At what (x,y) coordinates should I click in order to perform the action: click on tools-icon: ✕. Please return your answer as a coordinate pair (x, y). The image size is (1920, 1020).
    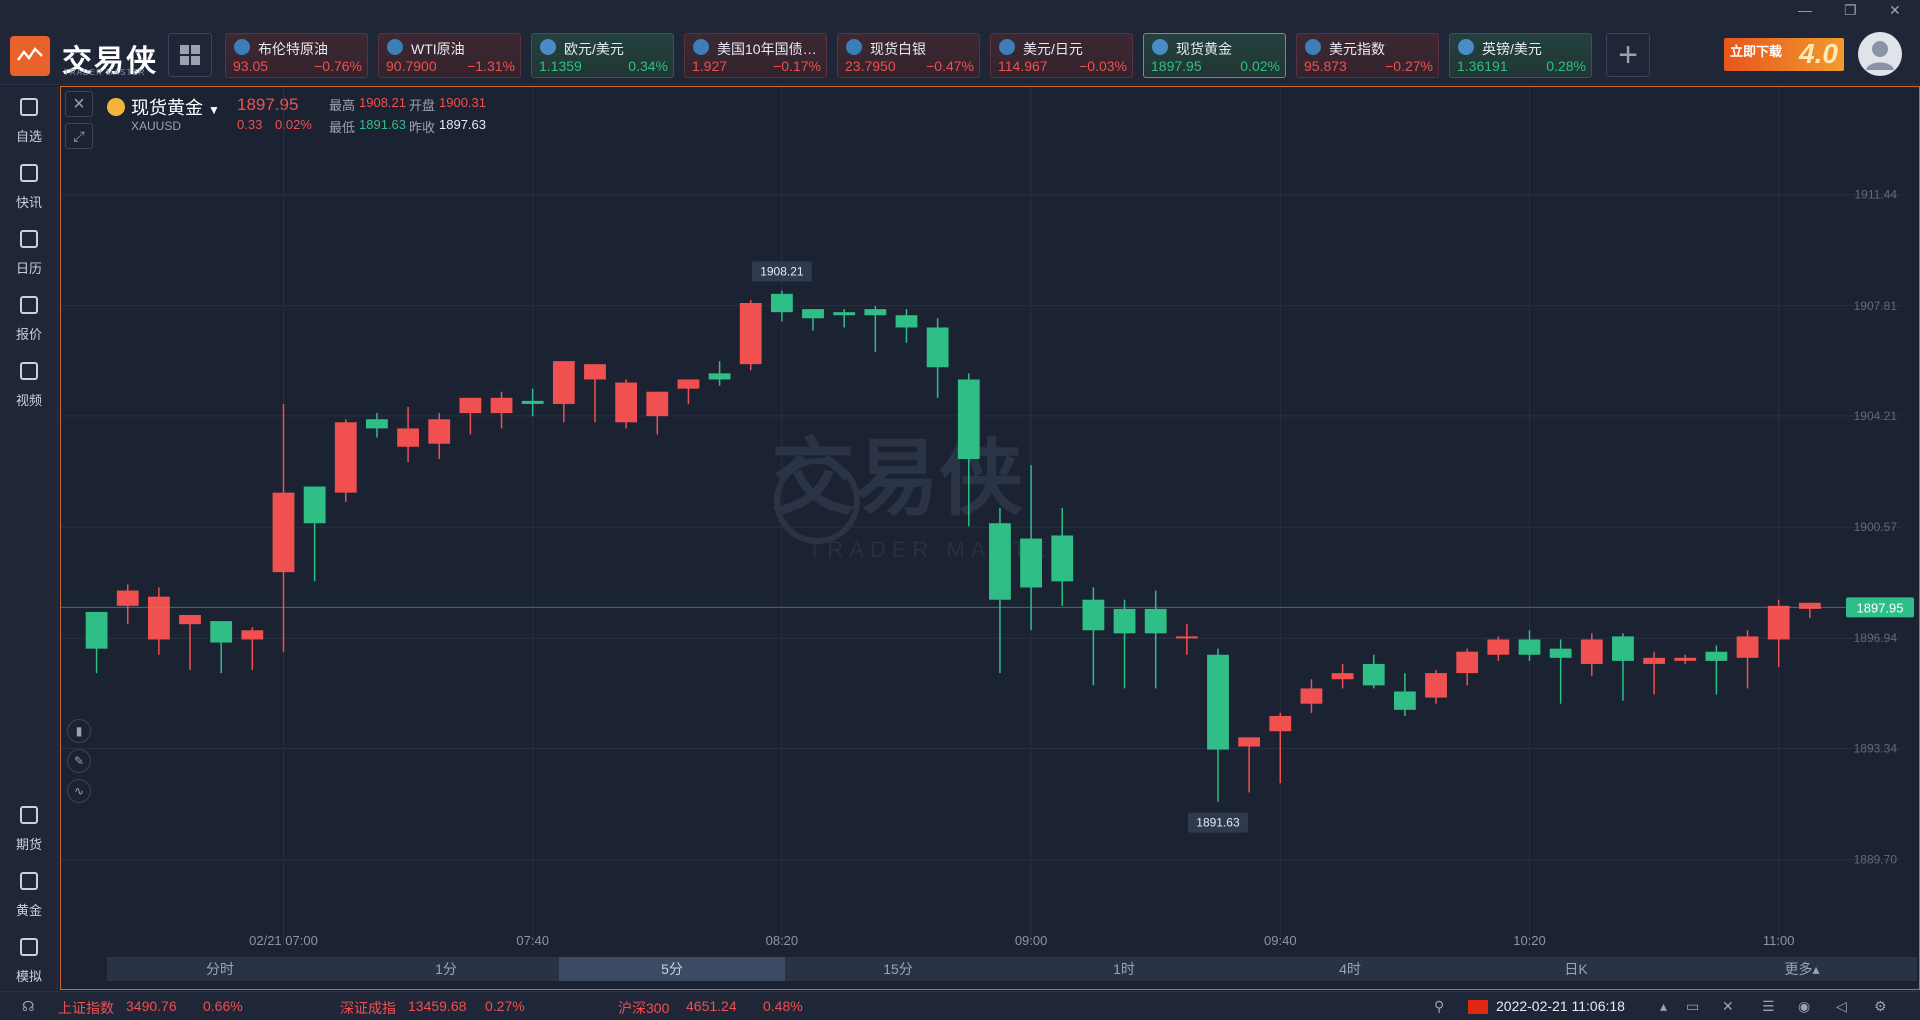
    Looking at the image, I should click on (1728, 1006).